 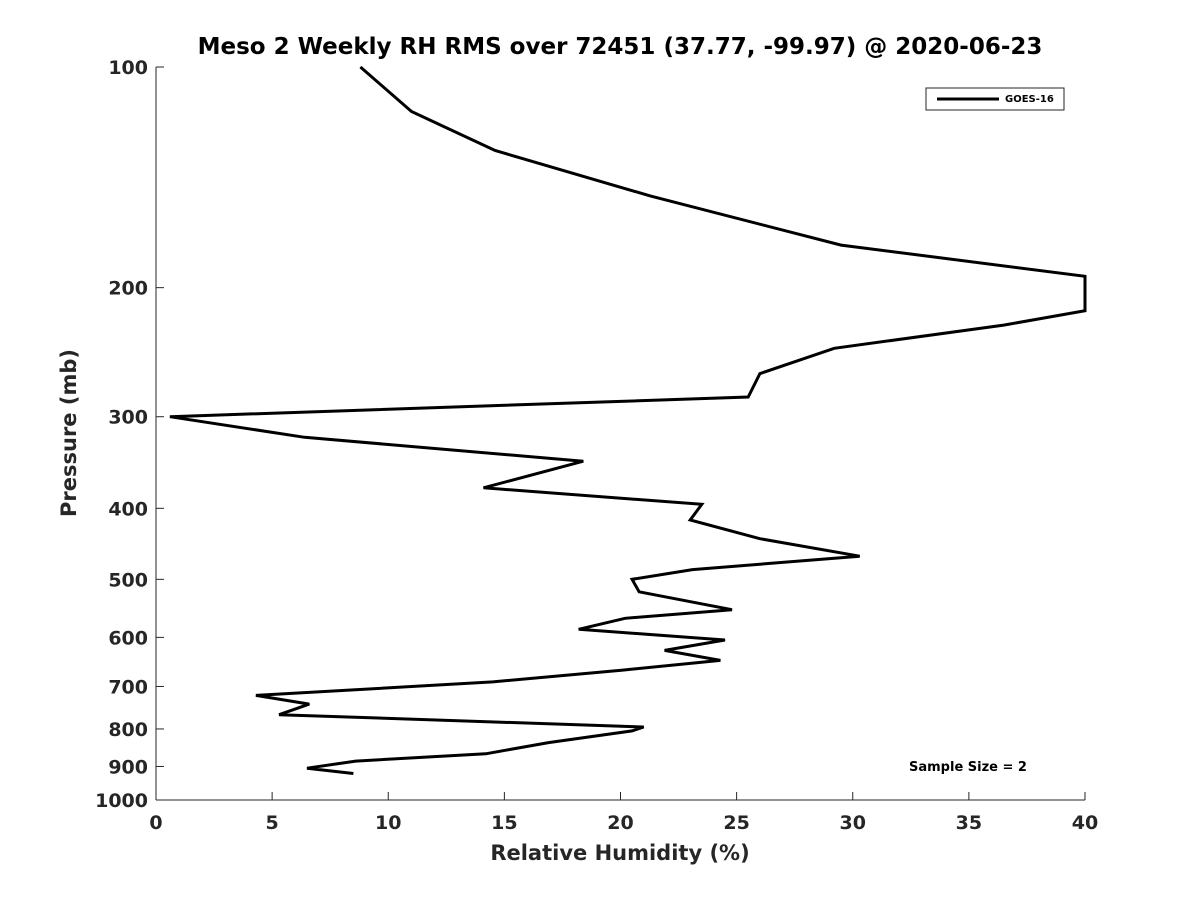 What do you see at coordinates (128, 580) in the screenshot?
I see `y-tick-label: 500` at bounding box center [128, 580].